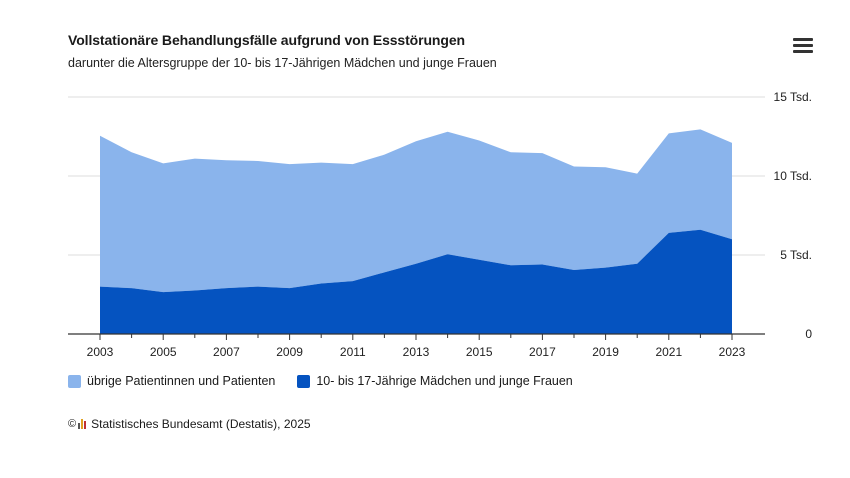 This screenshot has height=478, width=850. Describe the element at coordinates (416, 352) in the screenshot. I see `x-tick-label: 2013` at that location.